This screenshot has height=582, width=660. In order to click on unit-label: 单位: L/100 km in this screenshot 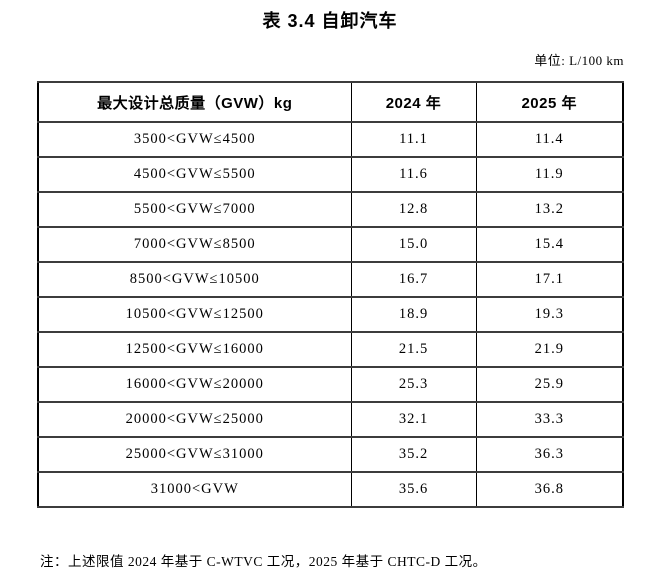, I will do `click(579, 60)`.